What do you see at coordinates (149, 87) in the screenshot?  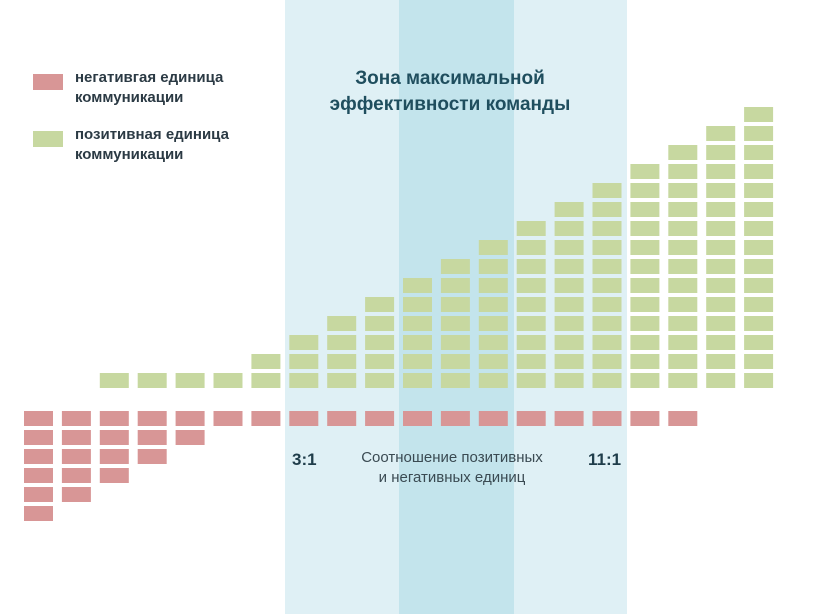 I see `legend-negative-label: негативгая единица коммуникации` at bounding box center [149, 87].